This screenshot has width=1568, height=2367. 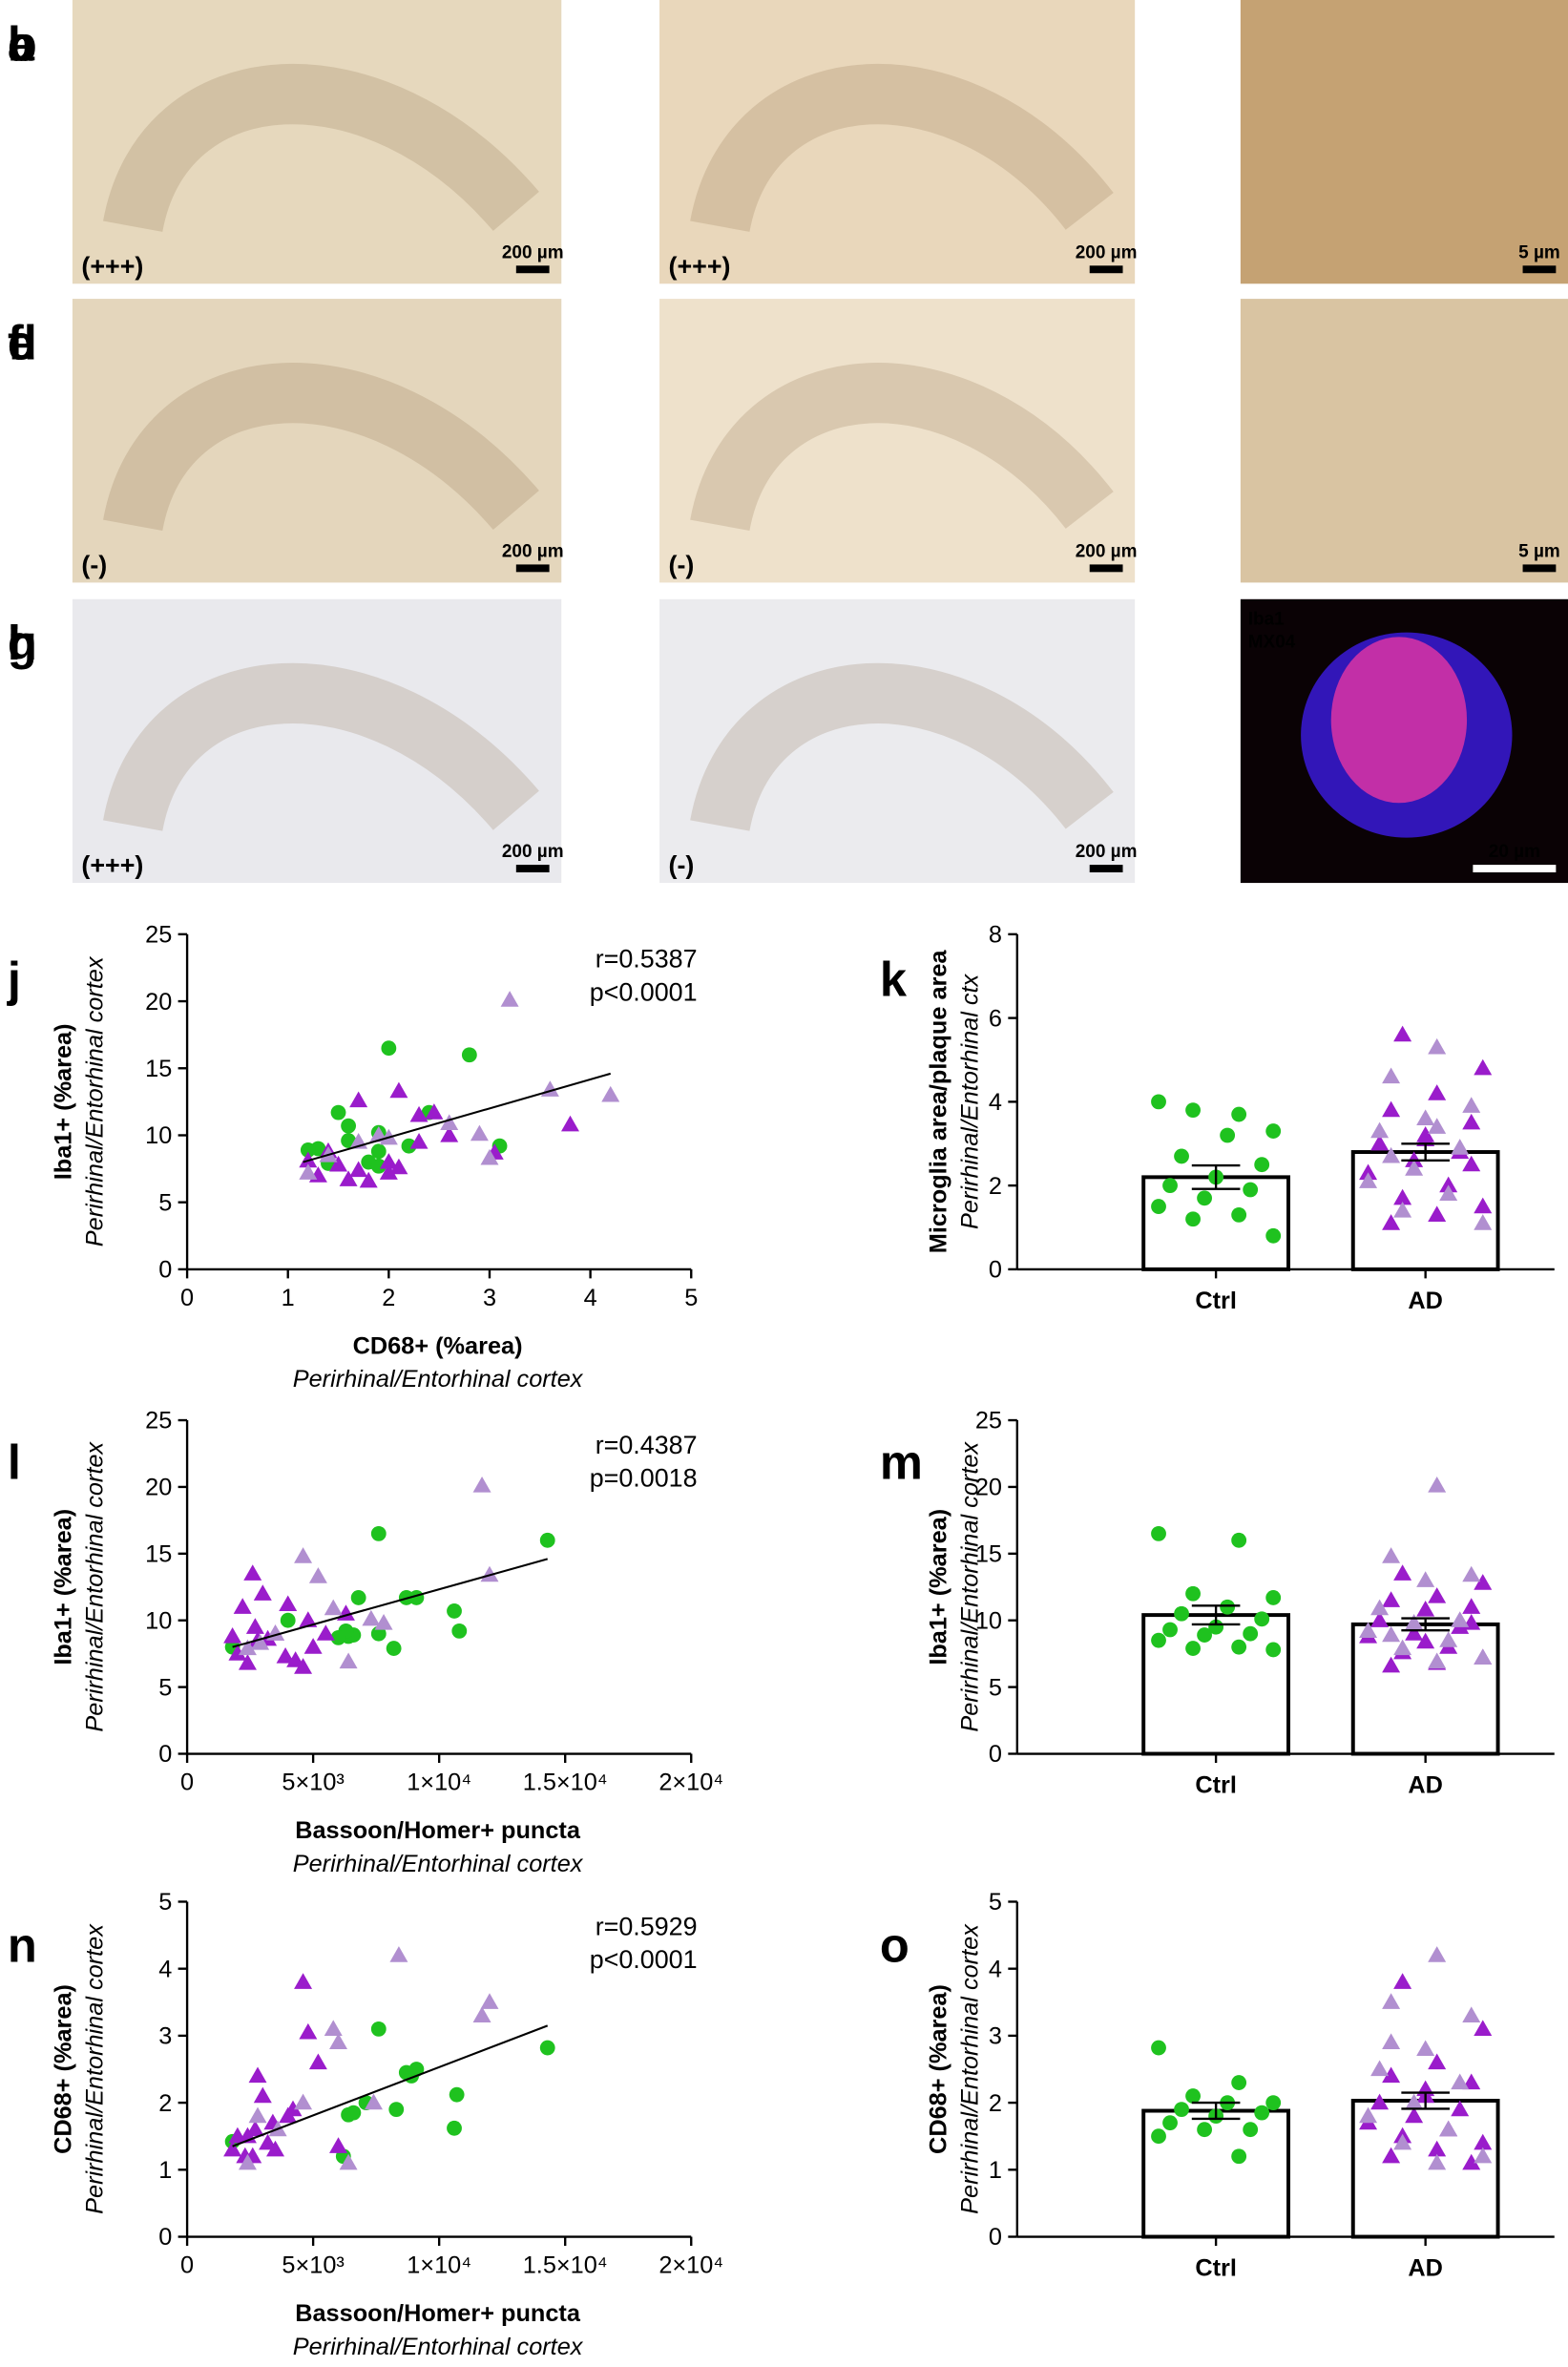 I want to click on y-tick-label: 2, so click(x=165, y=2103).